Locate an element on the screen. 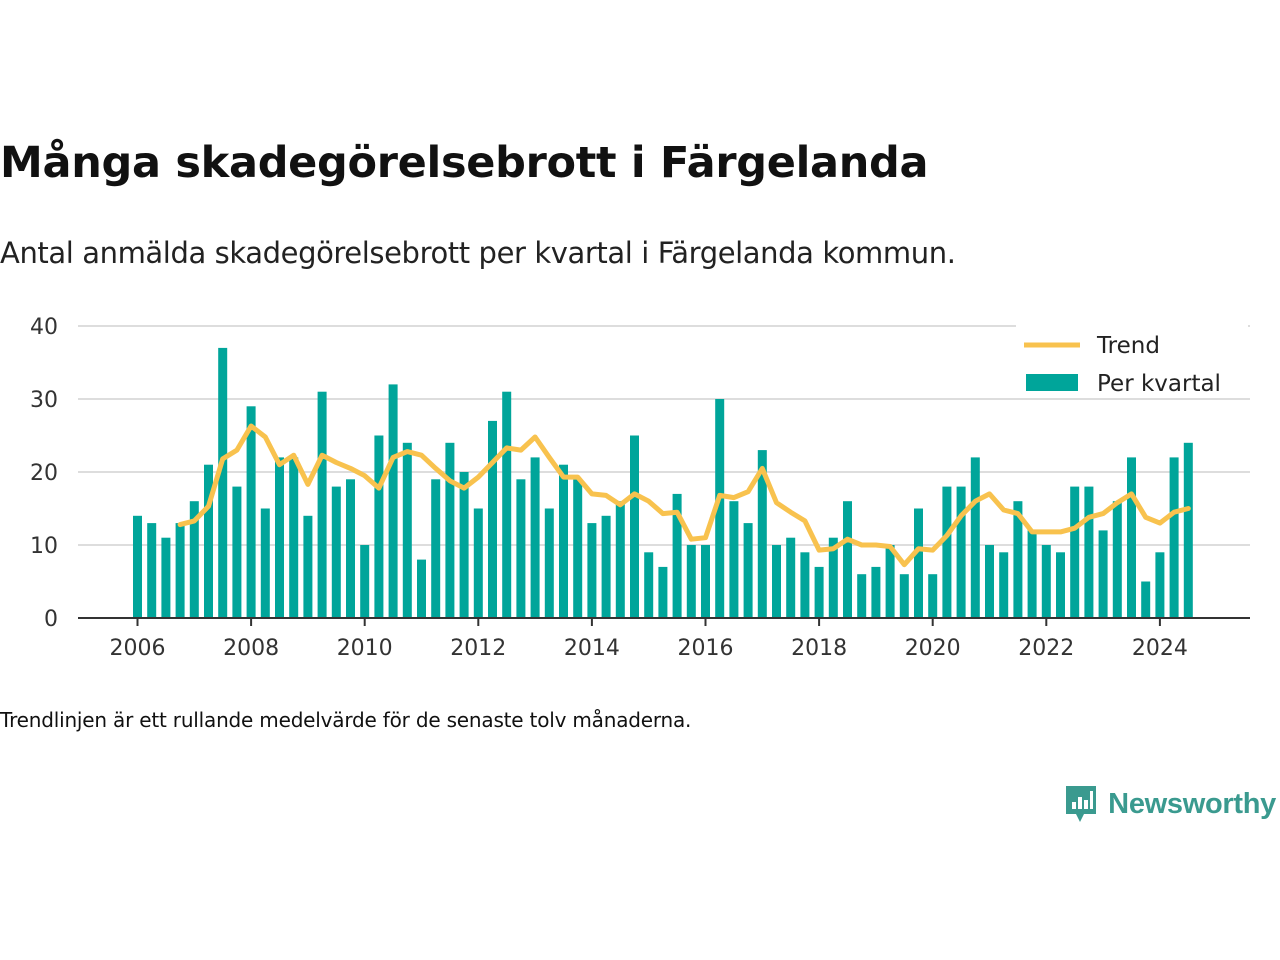  brand: Newsworthy is located at coordinates (1170, 804).